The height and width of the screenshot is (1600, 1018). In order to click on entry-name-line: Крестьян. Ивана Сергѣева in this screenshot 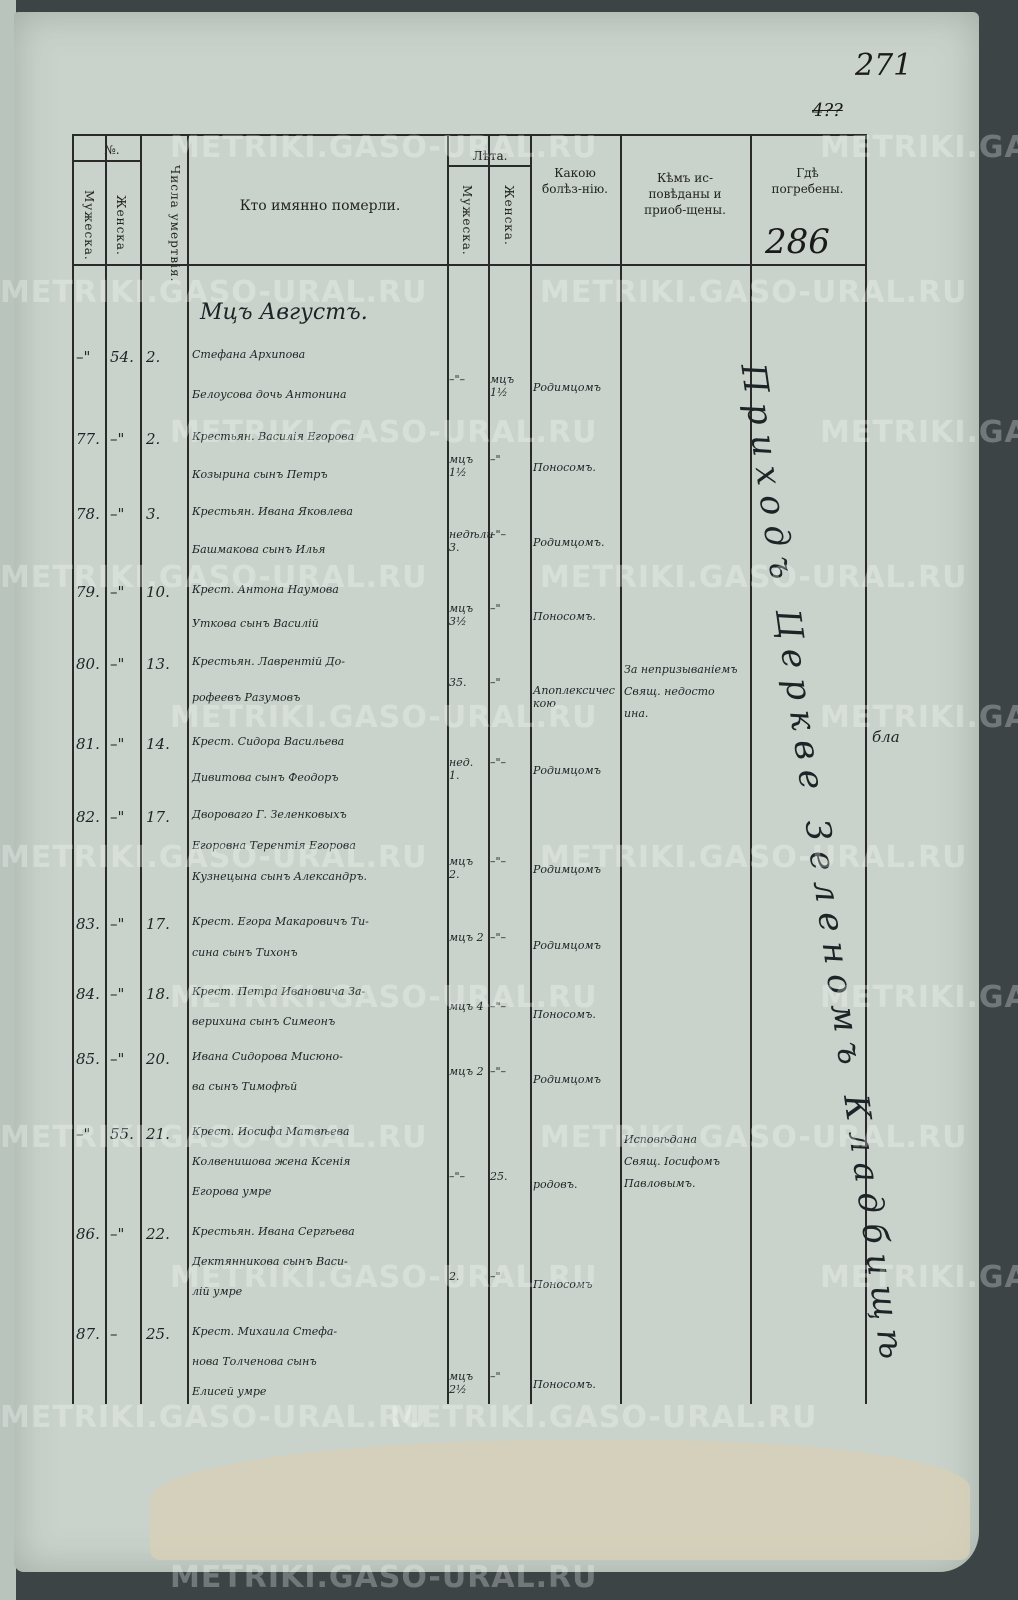, I will do `click(273, 1231)`.